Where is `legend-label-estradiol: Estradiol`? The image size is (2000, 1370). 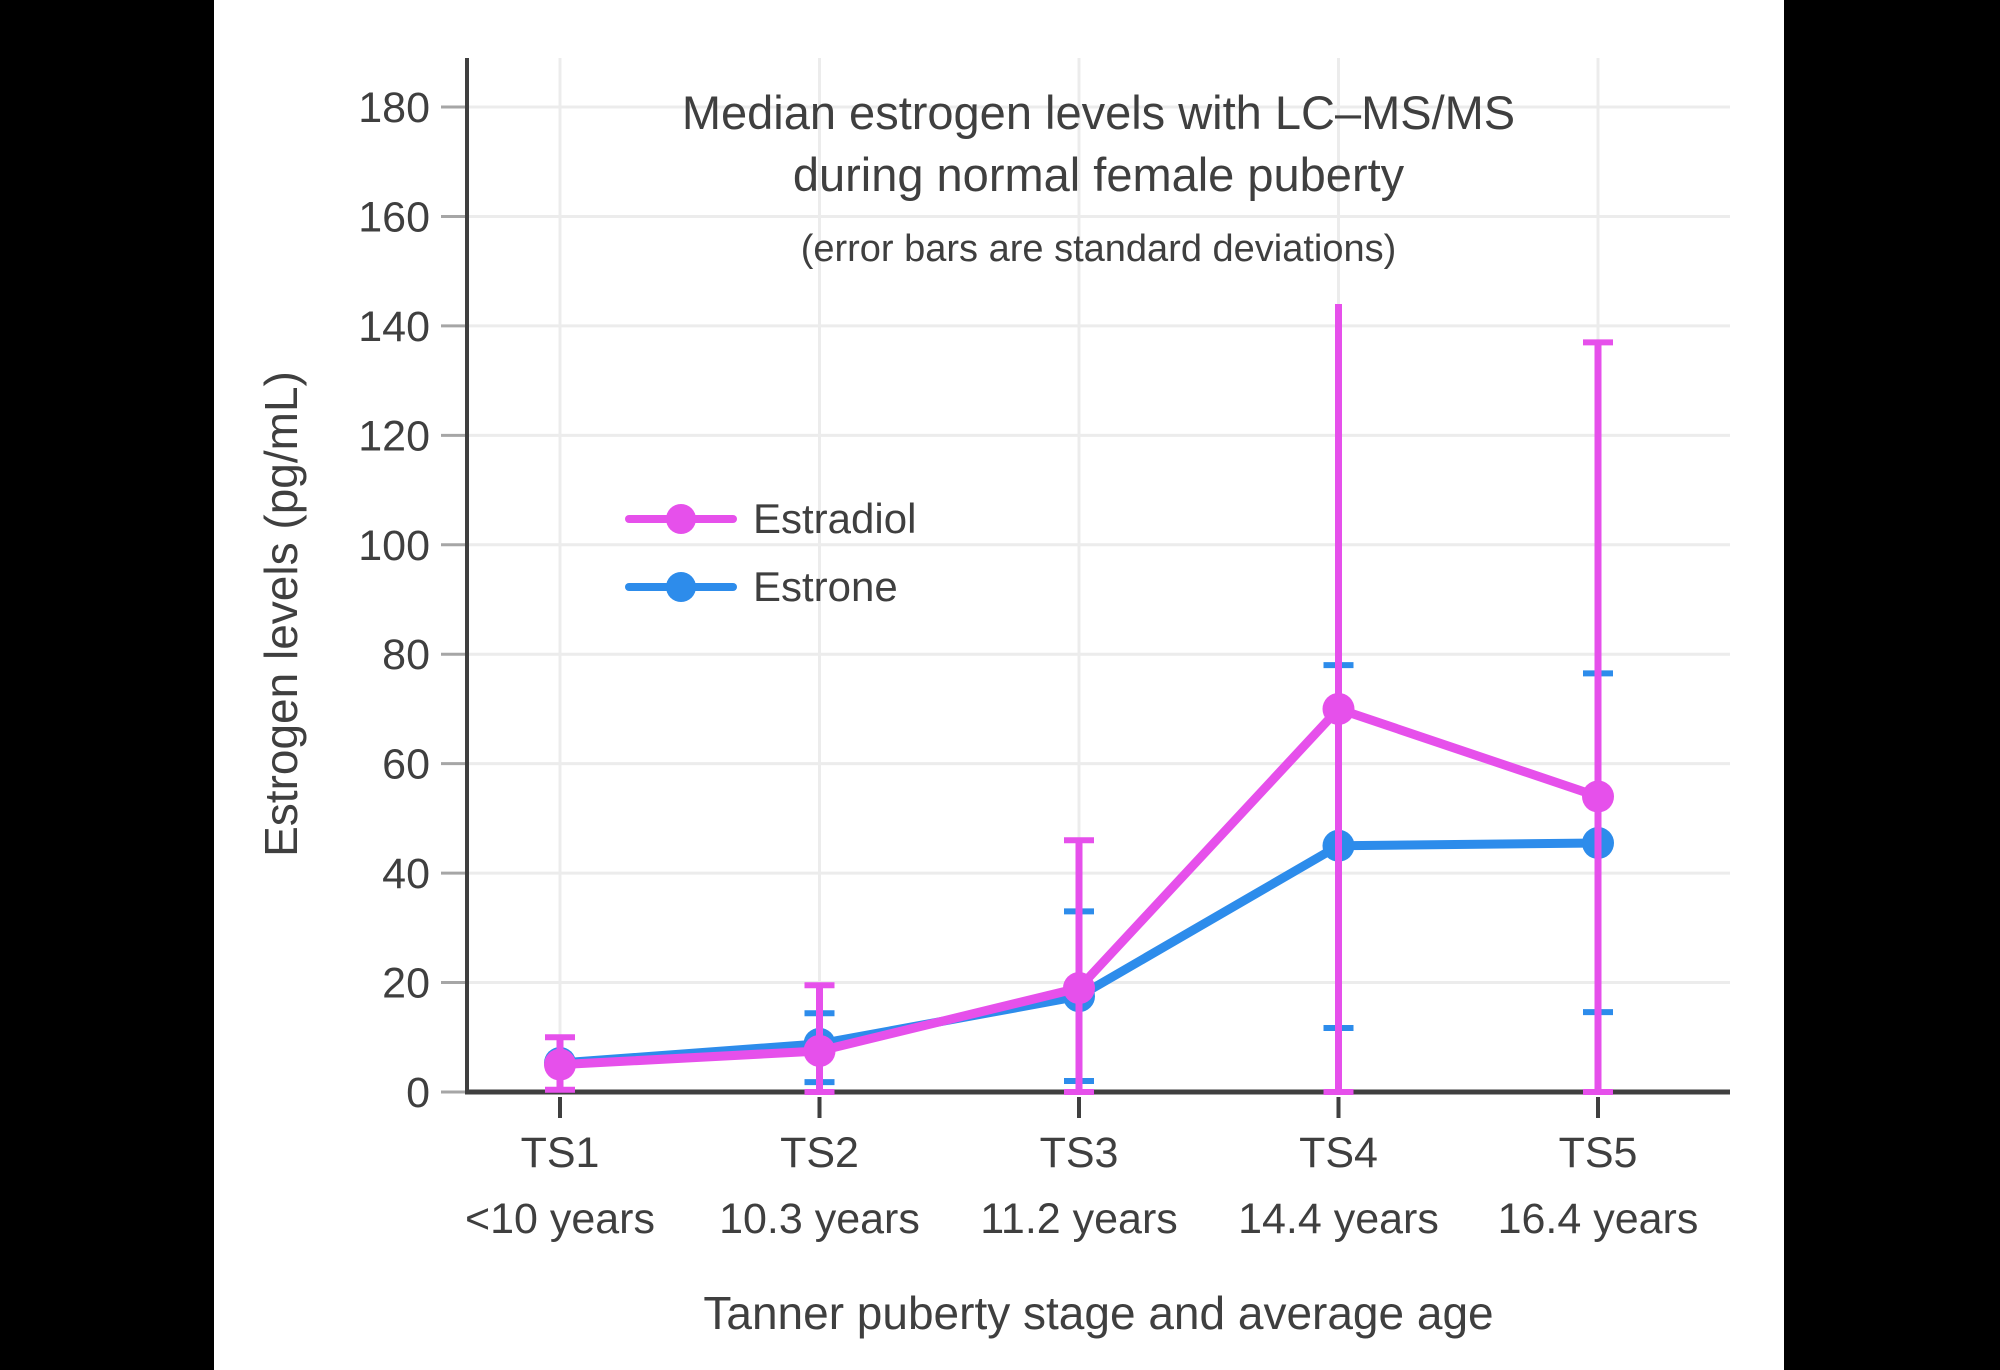
legend-label-estradiol: Estradiol is located at coordinates (835, 518).